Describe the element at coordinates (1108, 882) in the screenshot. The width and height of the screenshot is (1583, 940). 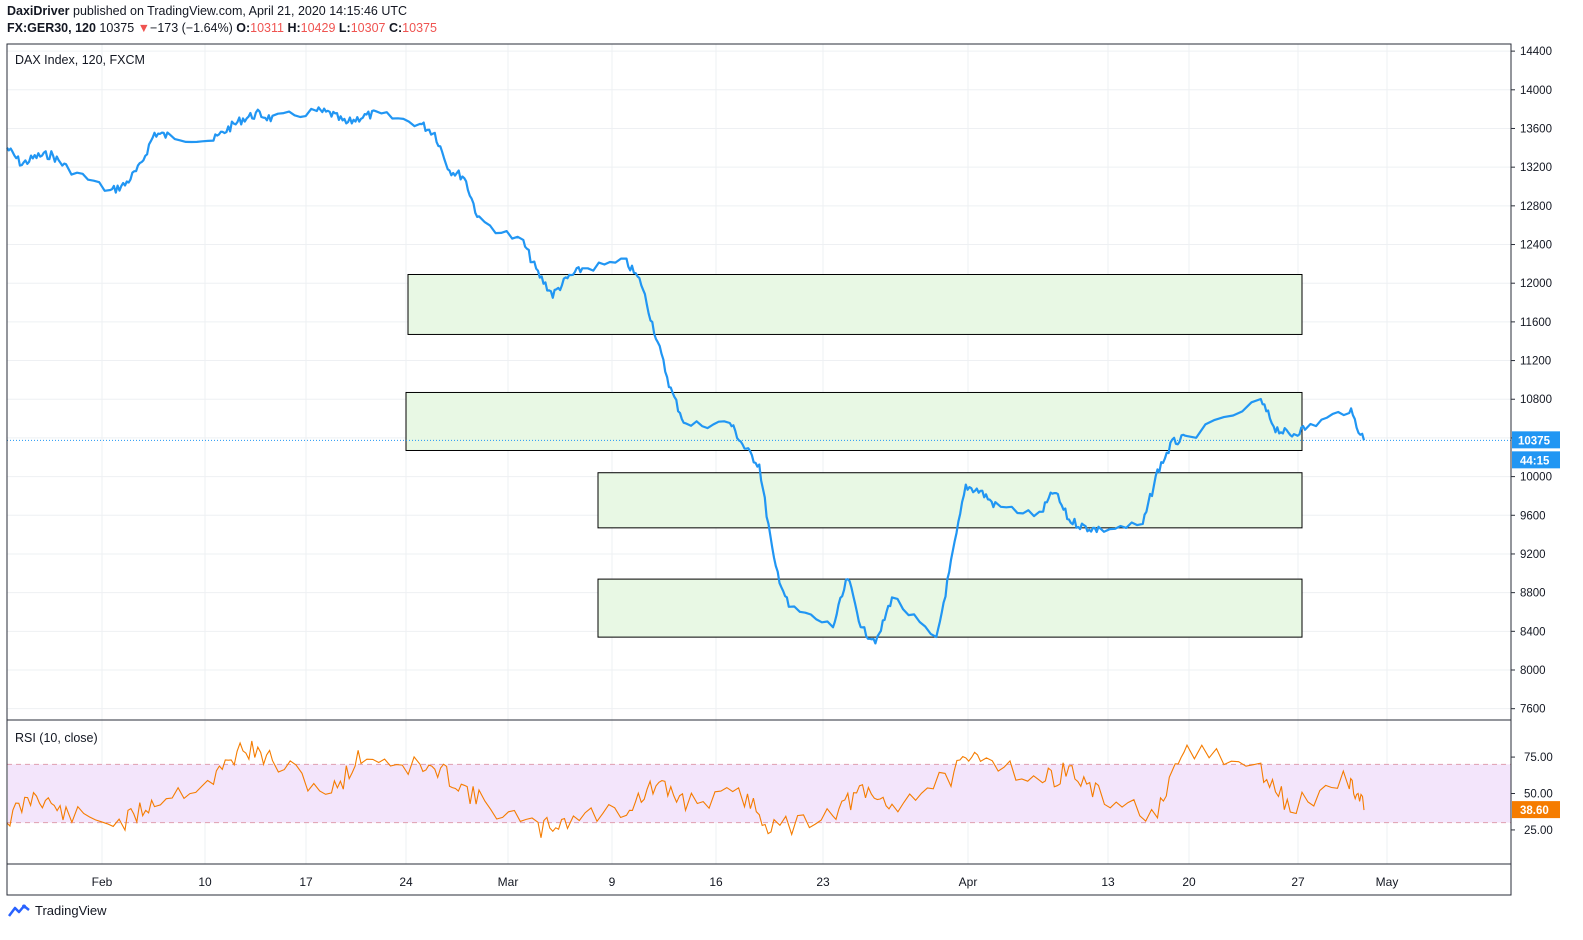
I see `x-tick-label: 13` at that location.